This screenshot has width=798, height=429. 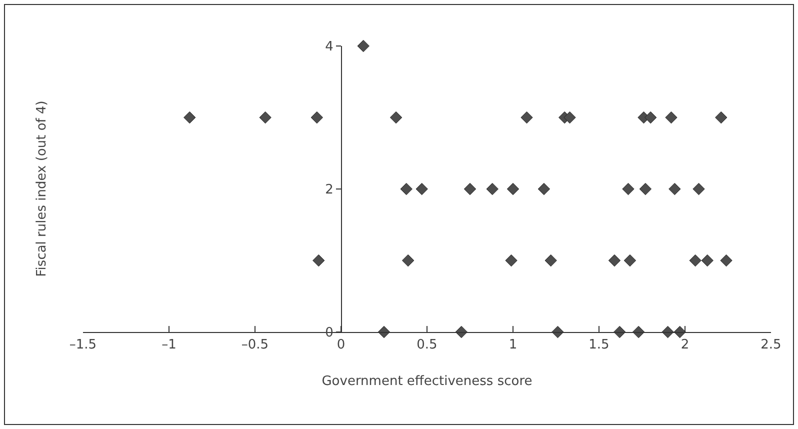 I want to click on x-axis-title: Government effectiveness score, so click(x=427, y=382).